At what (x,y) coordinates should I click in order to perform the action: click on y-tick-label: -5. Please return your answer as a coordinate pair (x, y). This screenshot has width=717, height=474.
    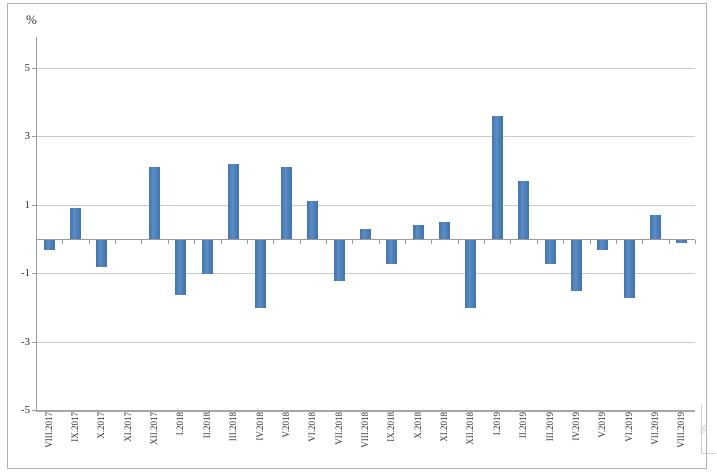
    Looking at the image, I should click on (25, 410).